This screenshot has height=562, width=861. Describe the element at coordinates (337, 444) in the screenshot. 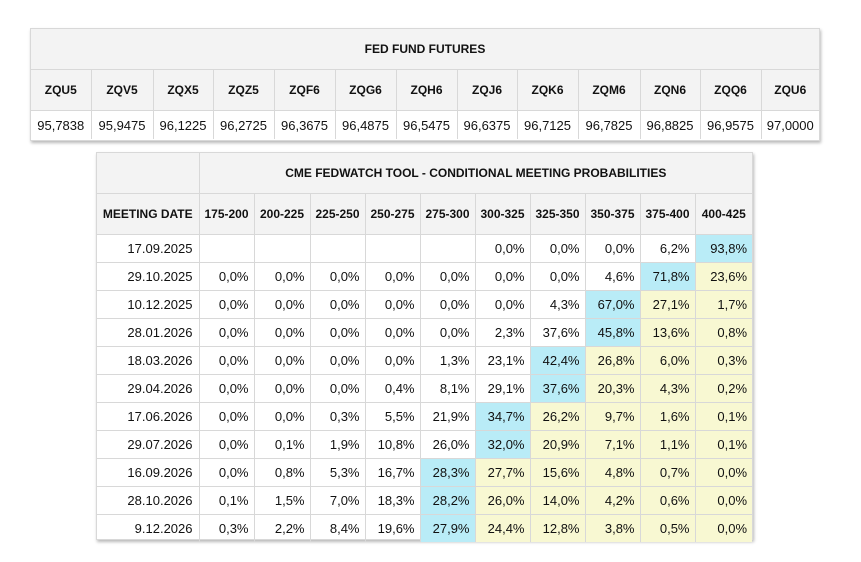

I see `probability-cell: 1,9%` at that location.